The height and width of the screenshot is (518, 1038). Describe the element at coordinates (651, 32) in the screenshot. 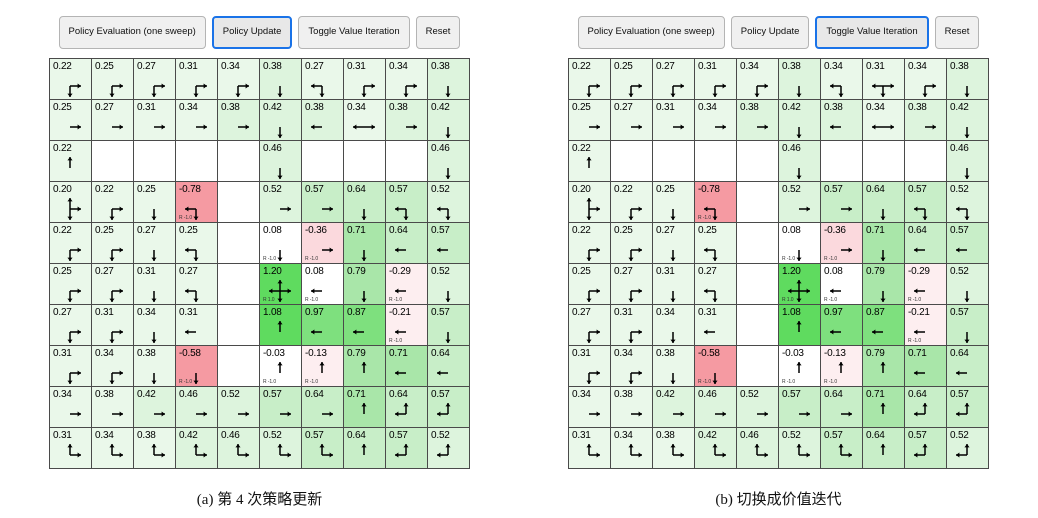

I see `policy-evaluation-button: Policy Evaluation (one sweep)` at that location.